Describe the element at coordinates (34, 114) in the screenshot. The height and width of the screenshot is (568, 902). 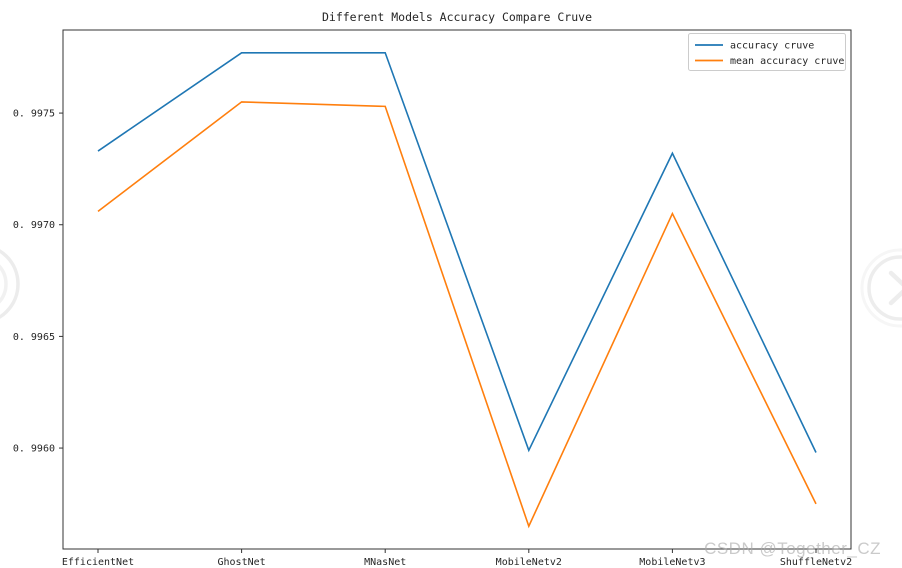
I see `y-tick-label: 0. 9975` at that location.